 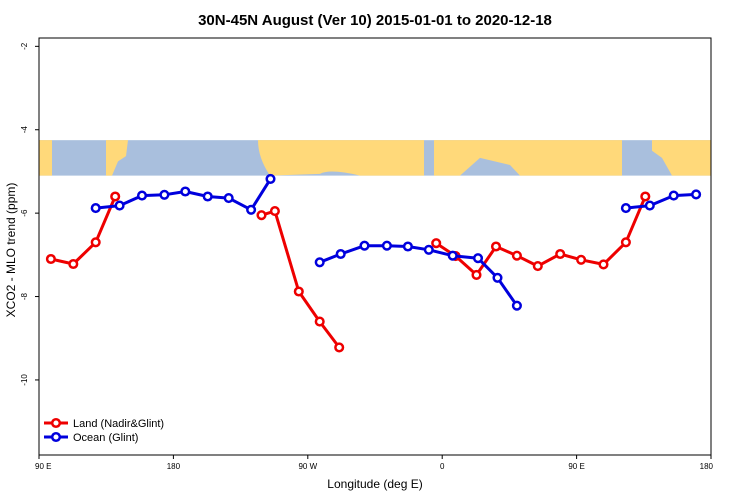 I want to click on legend-label: Ocean (Glint), so click(x=105, y=438).